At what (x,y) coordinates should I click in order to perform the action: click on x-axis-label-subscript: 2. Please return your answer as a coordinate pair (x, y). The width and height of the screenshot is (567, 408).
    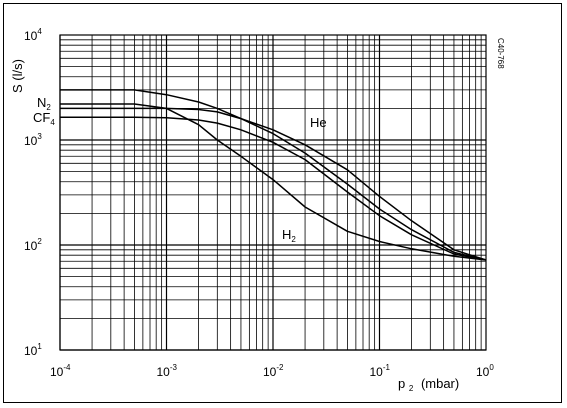
    Looking at the image, I should click on (411, 388).